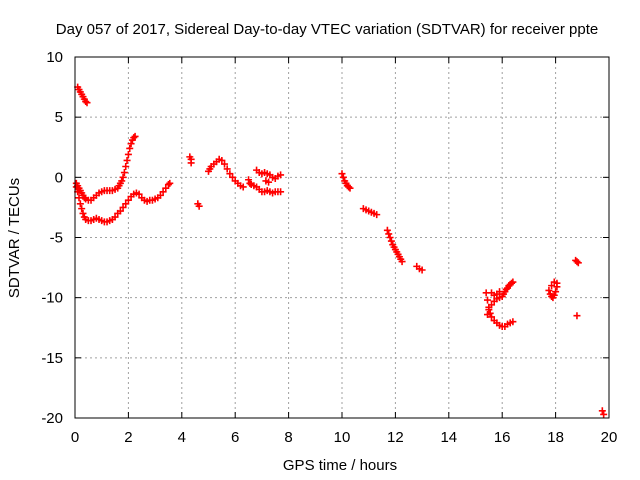 Image resolution: width=640 pixels, height=480 pixels. What do you see at coordinates (52, 418) in the screenshot?
I see `y-tick-label: -20` at bounding box center [52, 418].